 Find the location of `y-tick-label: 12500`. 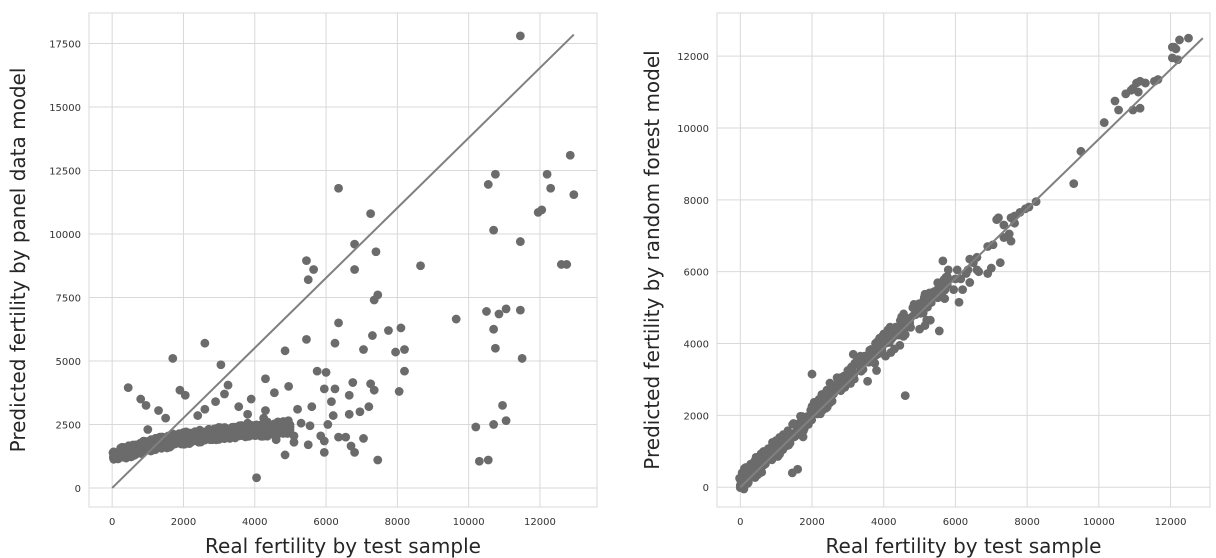

y-tick-label: 12500 is located at coordinates (65, 171).